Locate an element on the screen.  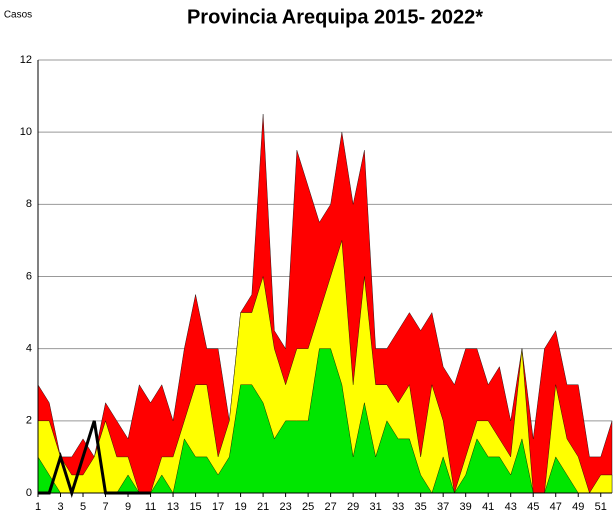
x-tick-label: 31 is located at coordinates (376, 507).